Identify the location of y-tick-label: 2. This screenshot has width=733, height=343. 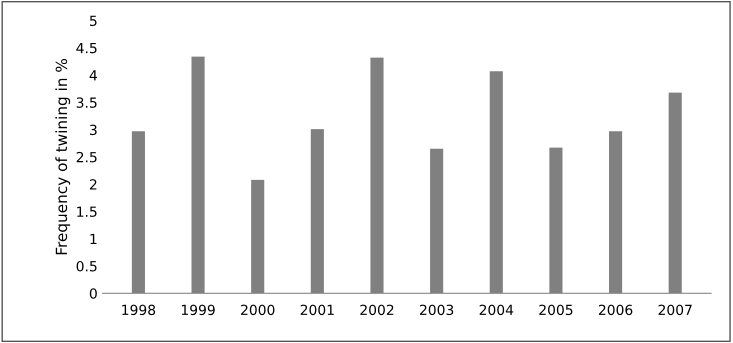
(93, 184).